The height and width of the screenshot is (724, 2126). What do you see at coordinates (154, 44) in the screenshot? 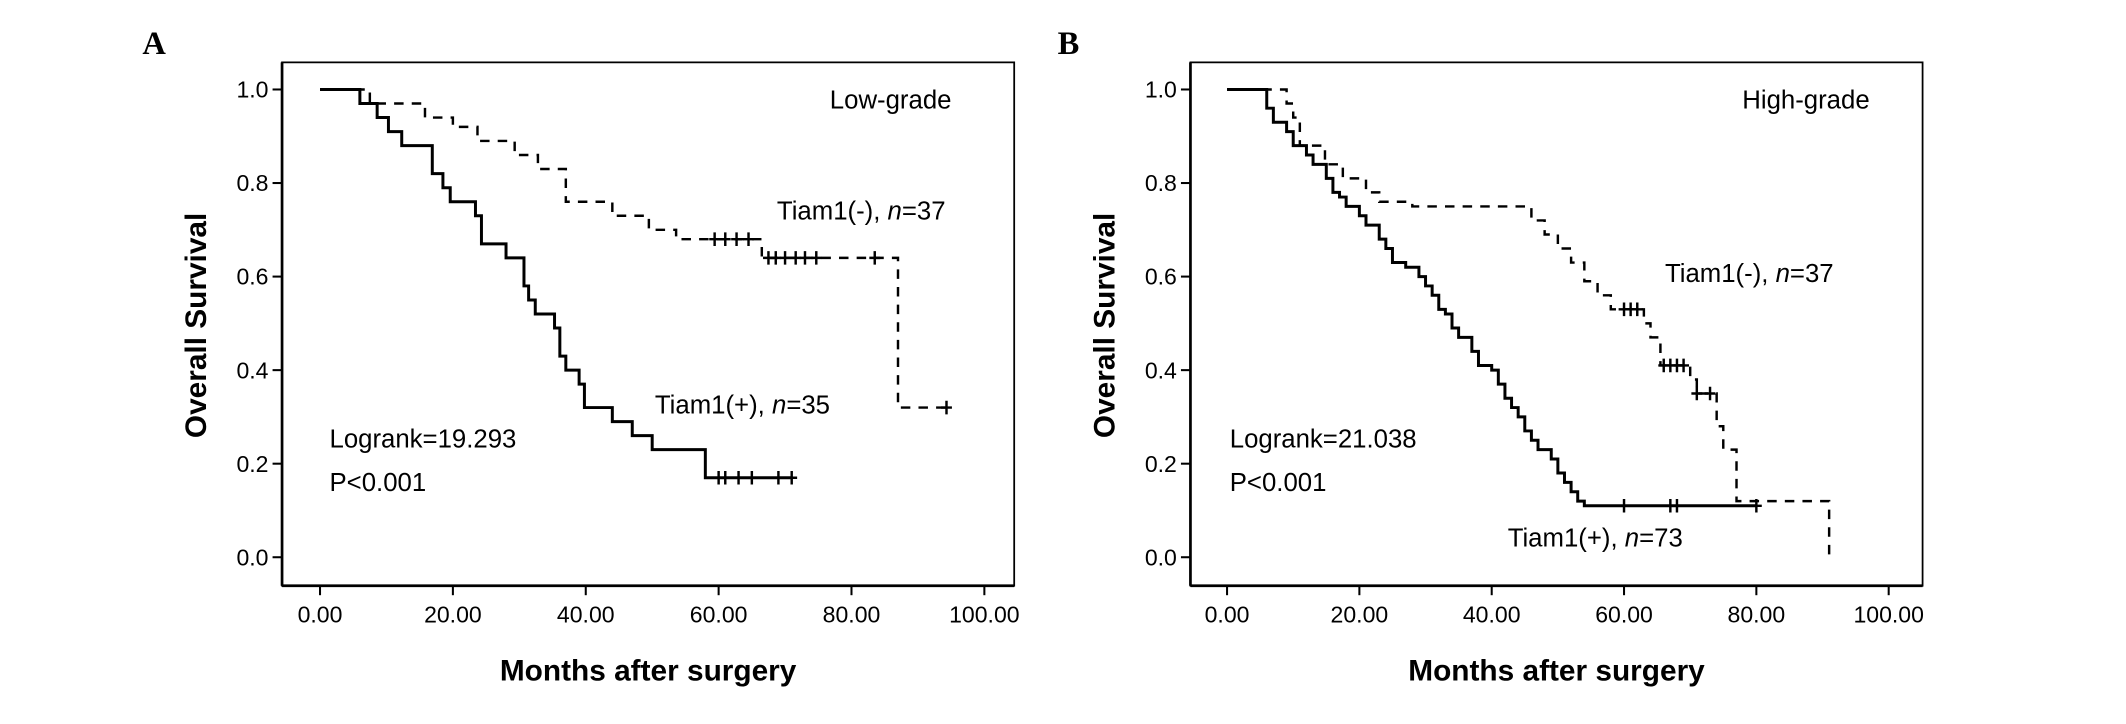
I see `panel-label: A` at bounding box center [154, 44].